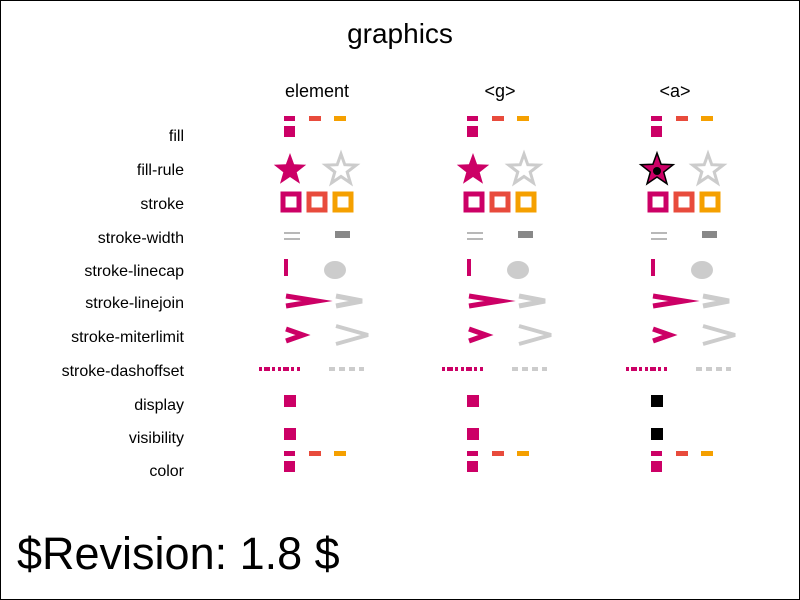 The width and height of the screenshot is (800, 600). Describe the element at coordinates (657, 171) in the screenshot. I see `star-center-dot` at that location.